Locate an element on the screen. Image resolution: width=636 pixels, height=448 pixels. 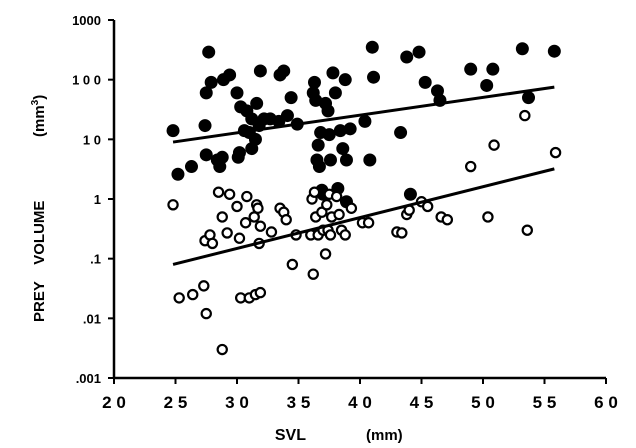
y-axis-unit-superscript: 3 is located at coordinates (35, 102).